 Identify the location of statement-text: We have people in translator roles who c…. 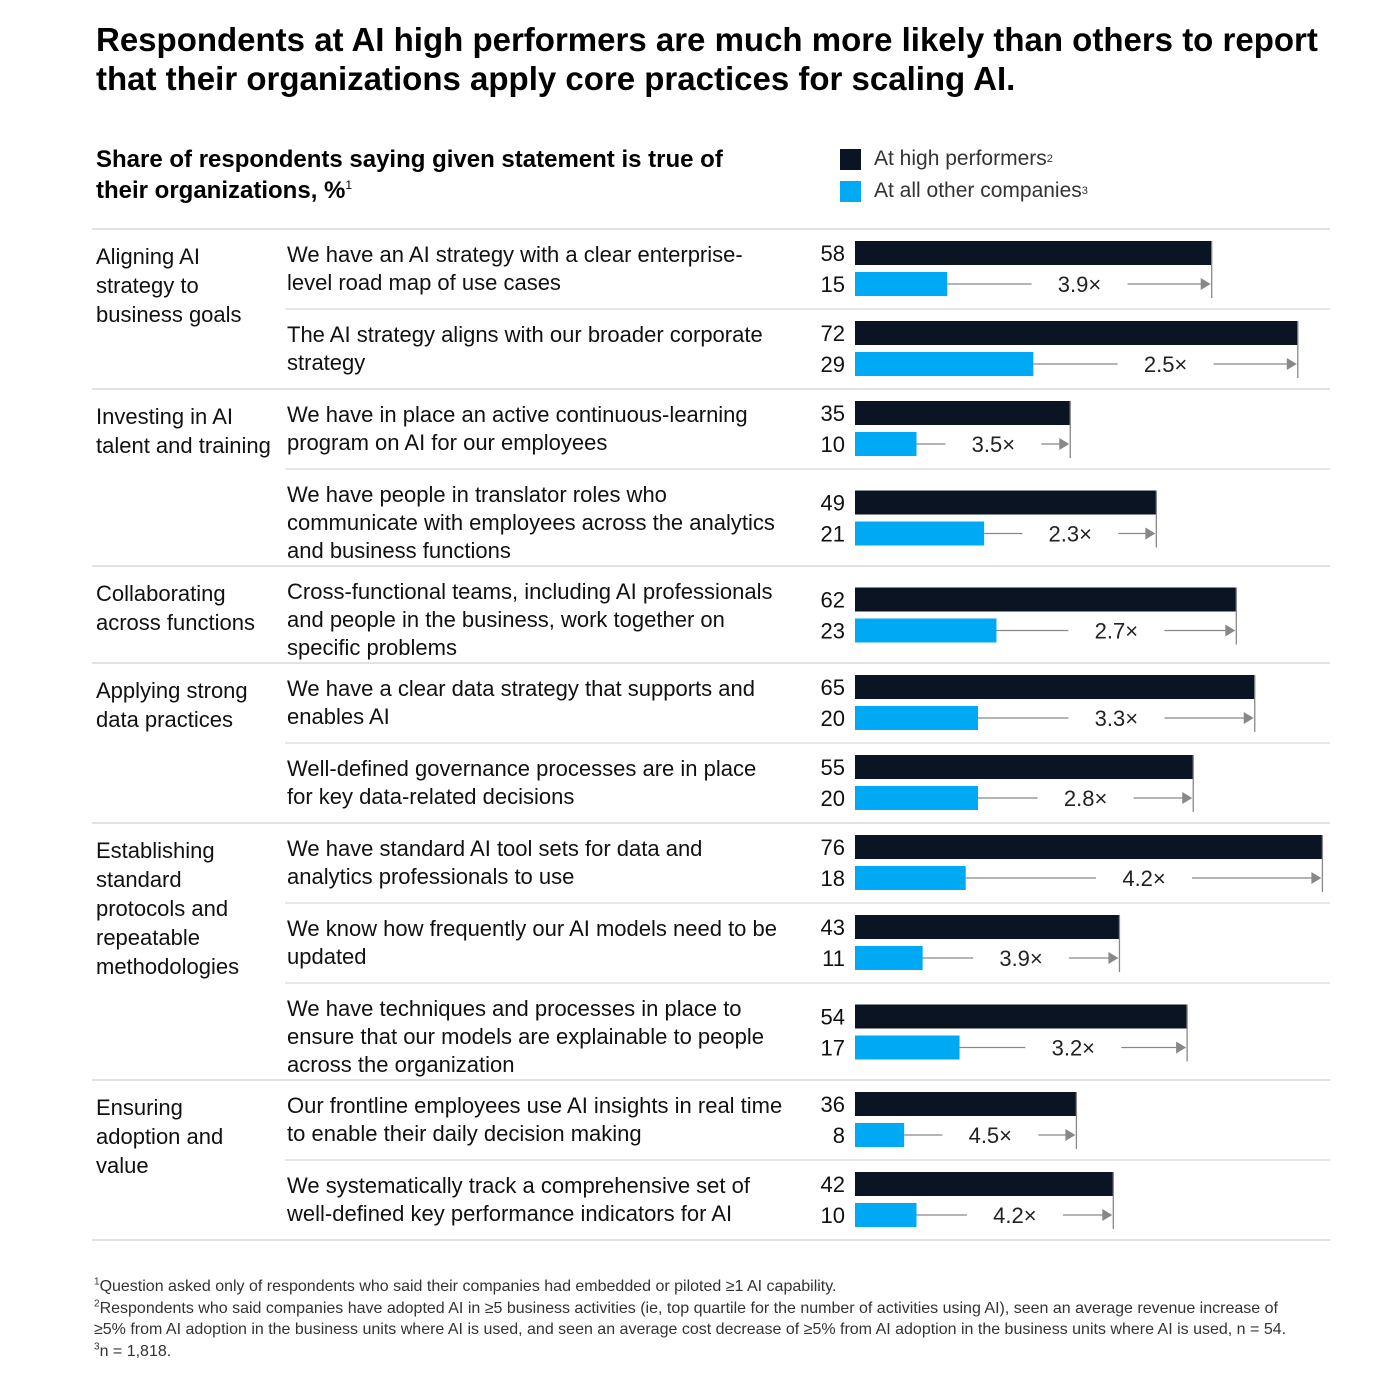
(531, 522).